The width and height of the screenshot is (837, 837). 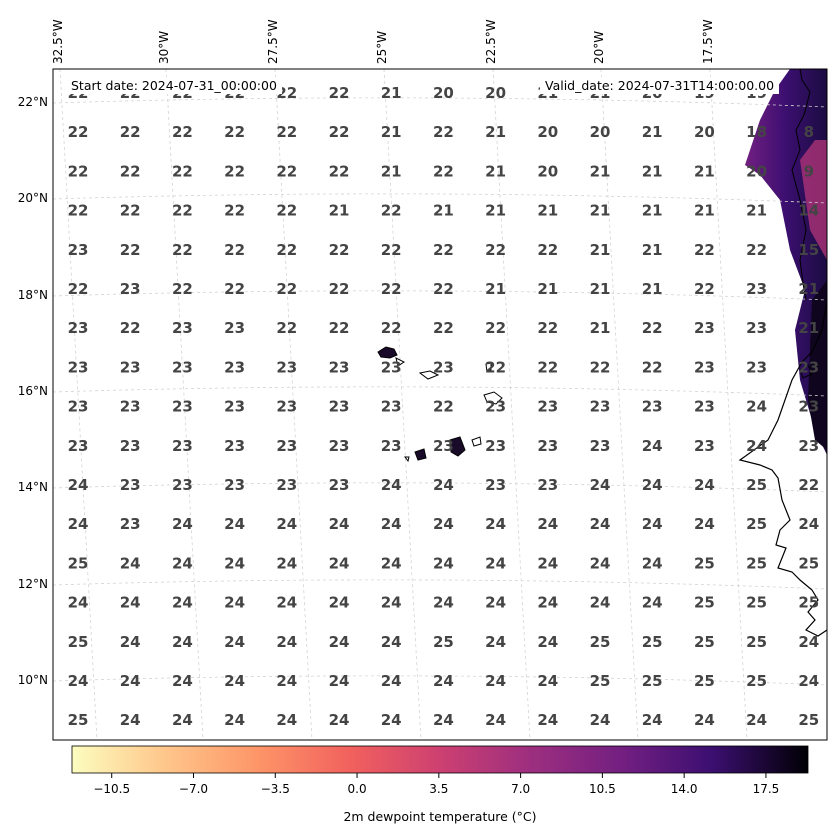 What do you see at coordinates (708, 41) in the screenshot?
I see `longitude-label: 17.5°W` at bounding box center [708, 41].